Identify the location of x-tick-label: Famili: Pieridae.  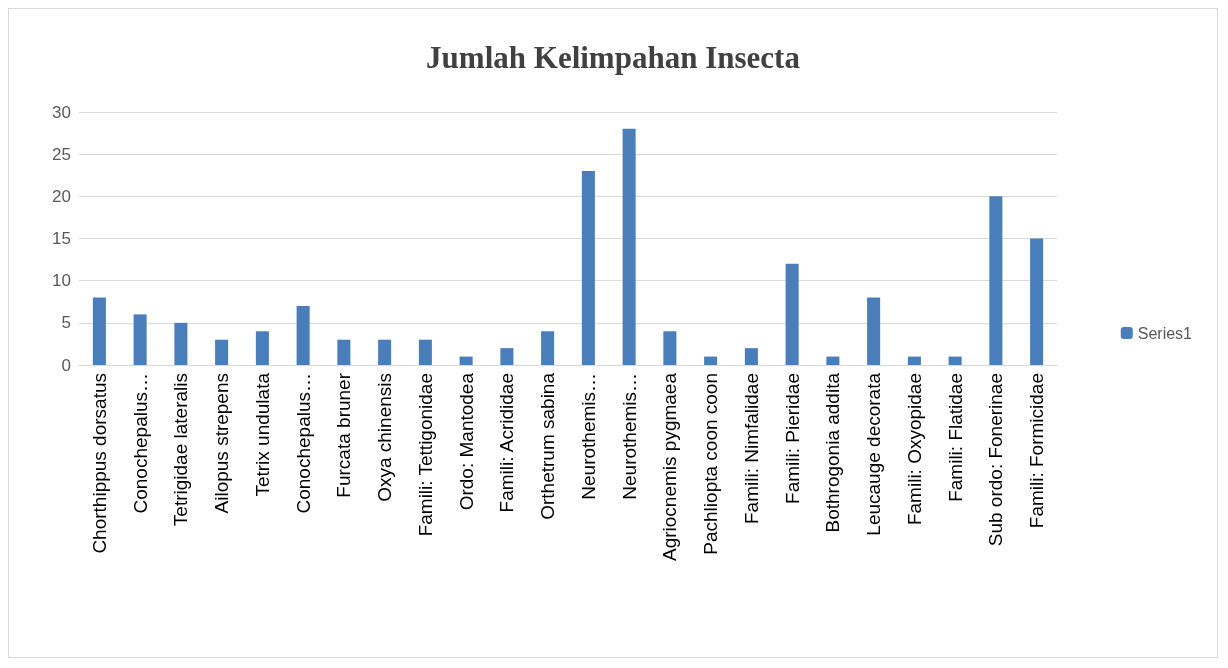
(792, 438).